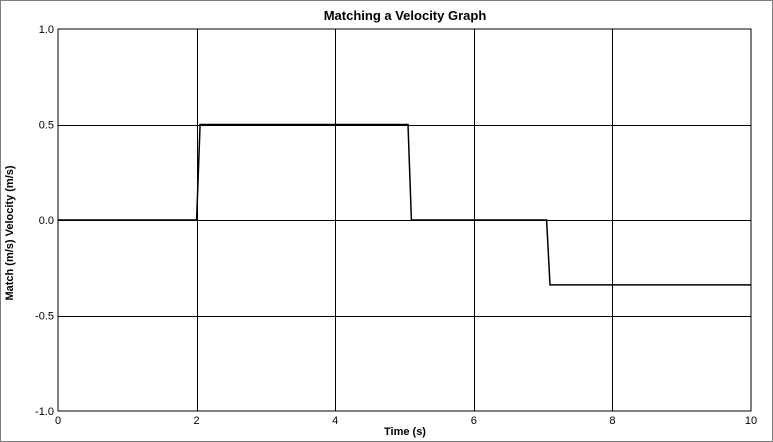 Image resolution: width=773 pixels, height=442 pixels. I want to click on x-tick-label: 4, so click(335, 421).